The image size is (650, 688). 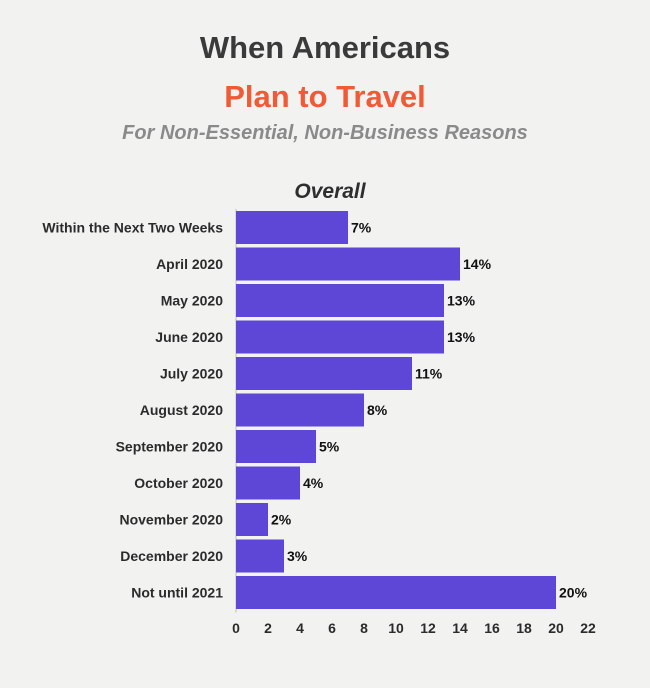 What do you see at coordinates (300, 628) in the screenshot?
I see `x-tick-label: 4` at bounding box center [300, 628].